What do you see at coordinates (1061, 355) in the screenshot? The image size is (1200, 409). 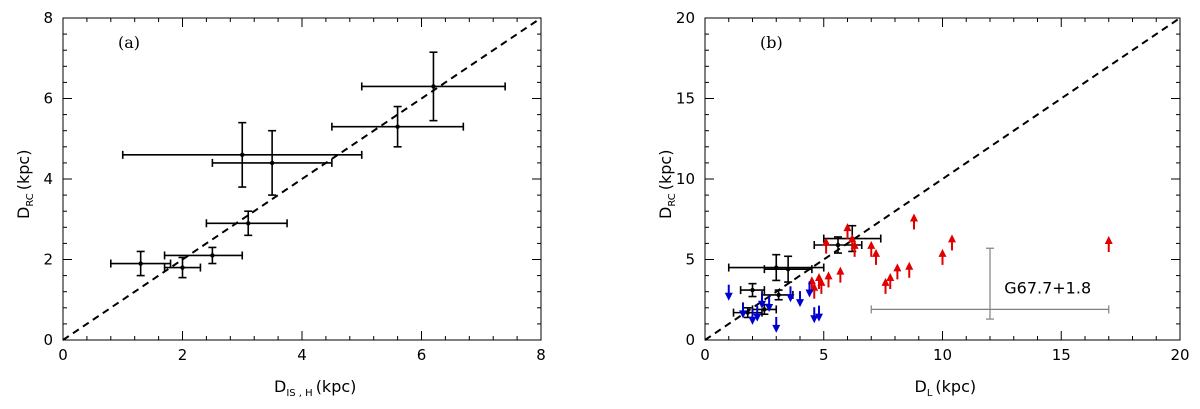 I see `x-tick-label: 15` at bounding box center [1061, 355].